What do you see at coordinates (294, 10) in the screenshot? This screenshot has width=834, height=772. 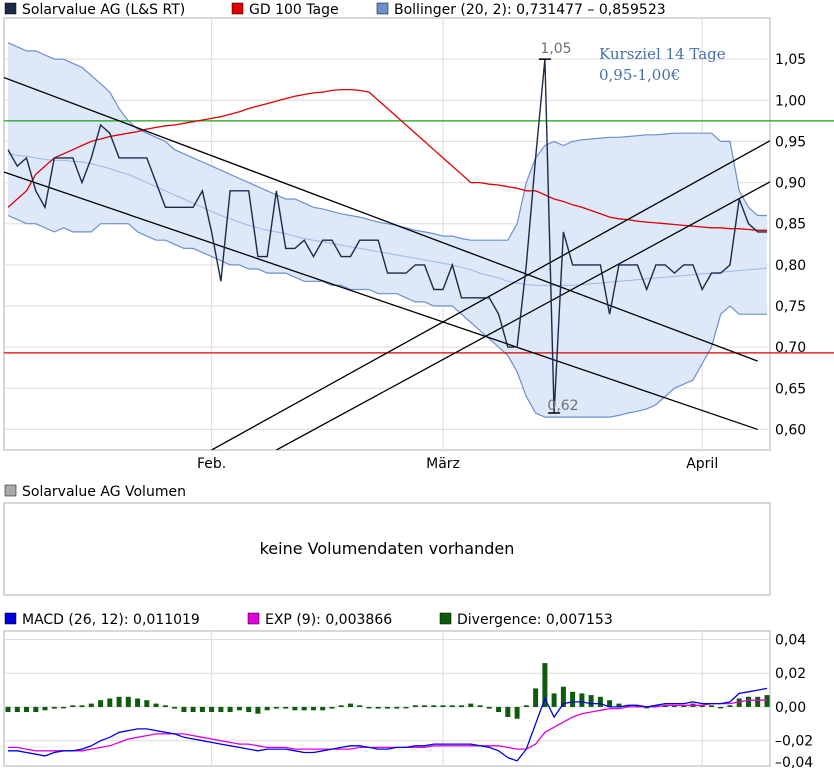 I see `legend-label-gd100: GD 100 Tage` at bounding box center [294, 10].